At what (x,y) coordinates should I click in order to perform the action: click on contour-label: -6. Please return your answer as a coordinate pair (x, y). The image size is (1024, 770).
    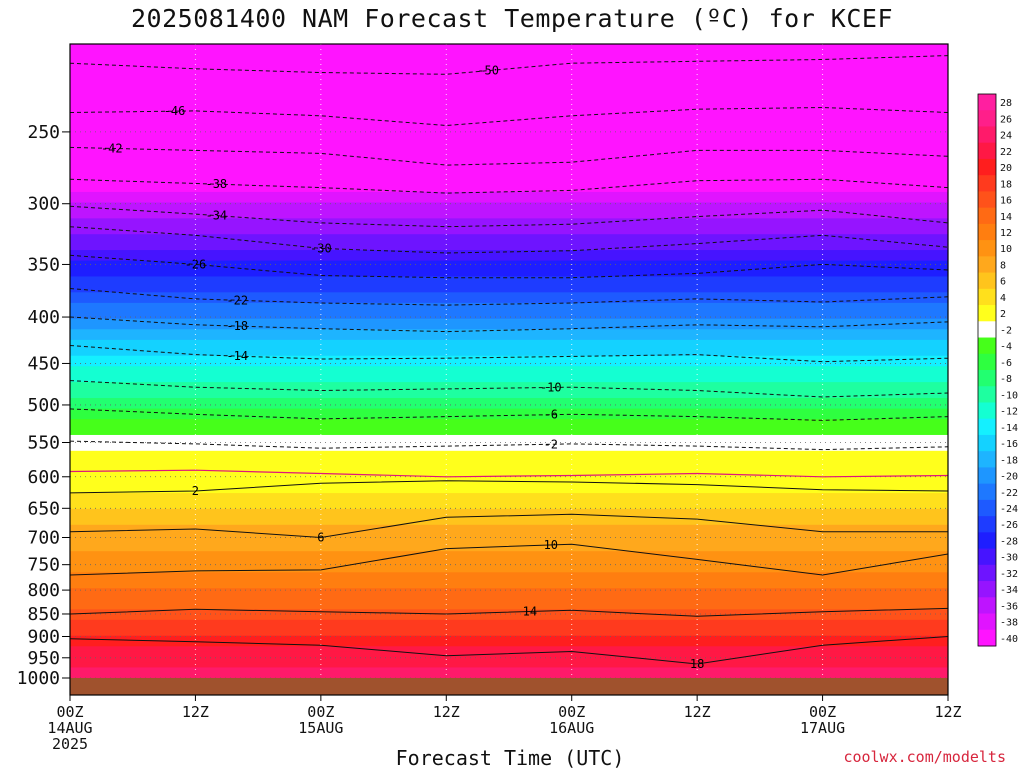
    Looking at the image, I should click on (551, 415).